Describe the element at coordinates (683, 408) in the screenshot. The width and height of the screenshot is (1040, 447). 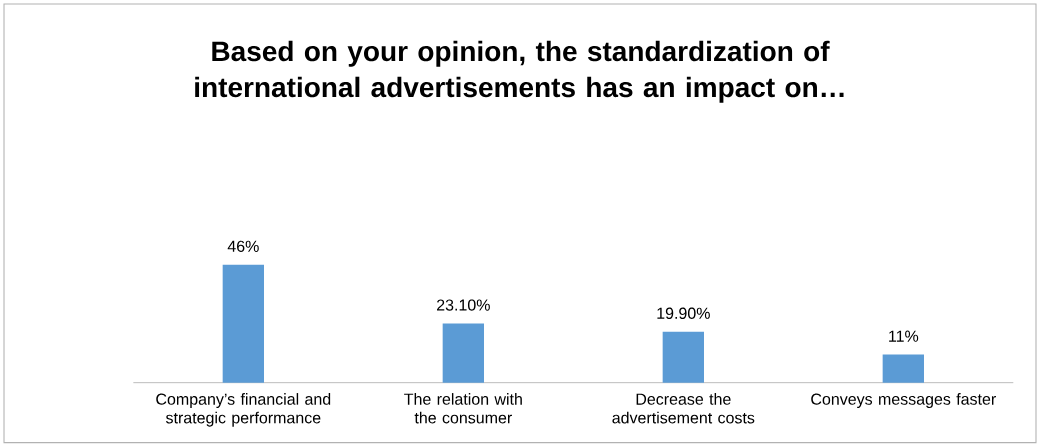
I see `x-tick-label: Decrease the advertisement costs` at that location.